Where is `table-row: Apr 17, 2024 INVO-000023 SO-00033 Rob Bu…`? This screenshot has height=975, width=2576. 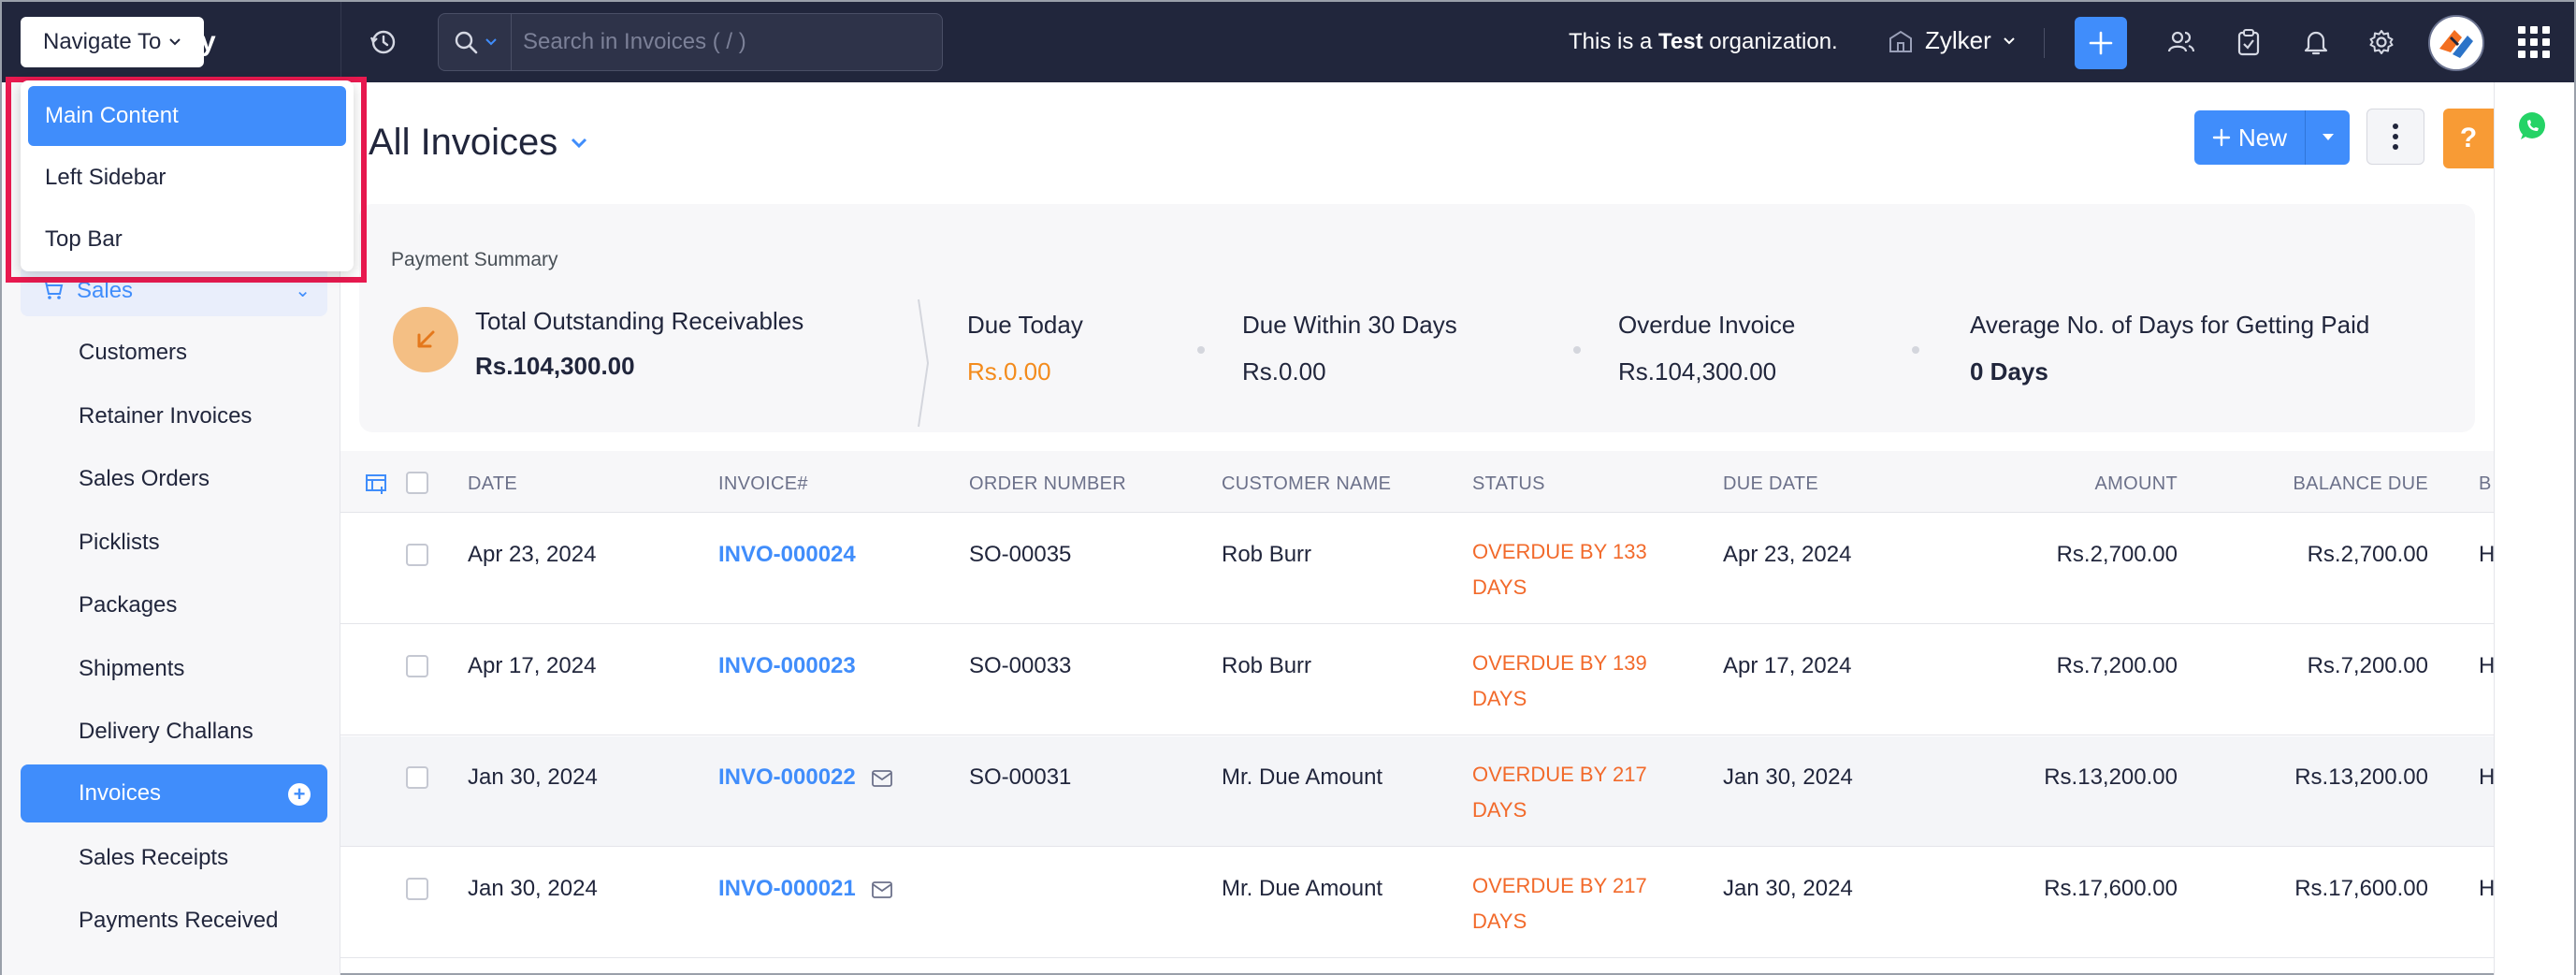 table-row: Apr 17, 2024 INVO-000023 SO-00033 Rob Bu… is located at coordinates (1418, 680).